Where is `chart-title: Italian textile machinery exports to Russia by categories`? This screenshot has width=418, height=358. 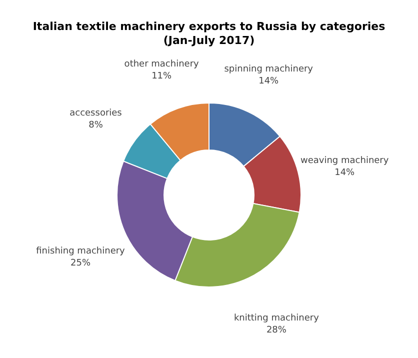
chart-title: Italian textile machinery exports to Russia by categories is located at coordinates (209, 26).